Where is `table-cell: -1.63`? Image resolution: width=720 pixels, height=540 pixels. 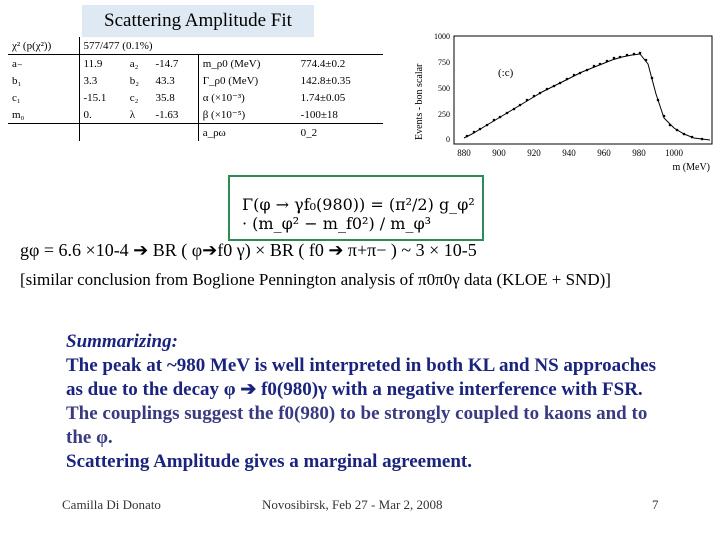 table-cell: -1.63 is located at coordinates (175, 115).